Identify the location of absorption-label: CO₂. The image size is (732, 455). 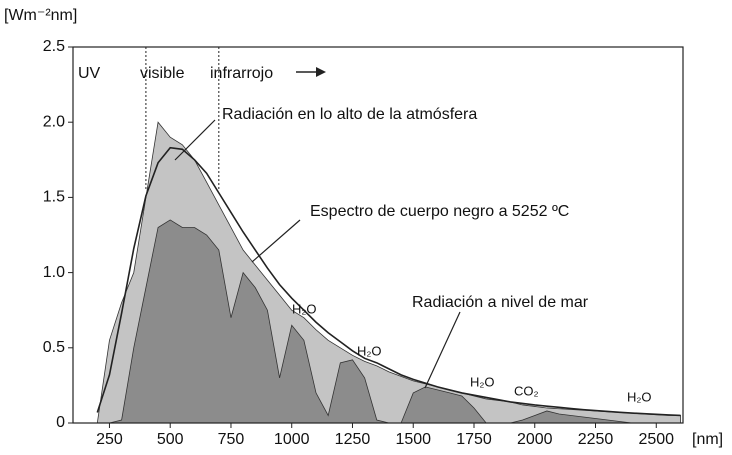
(526, 390).